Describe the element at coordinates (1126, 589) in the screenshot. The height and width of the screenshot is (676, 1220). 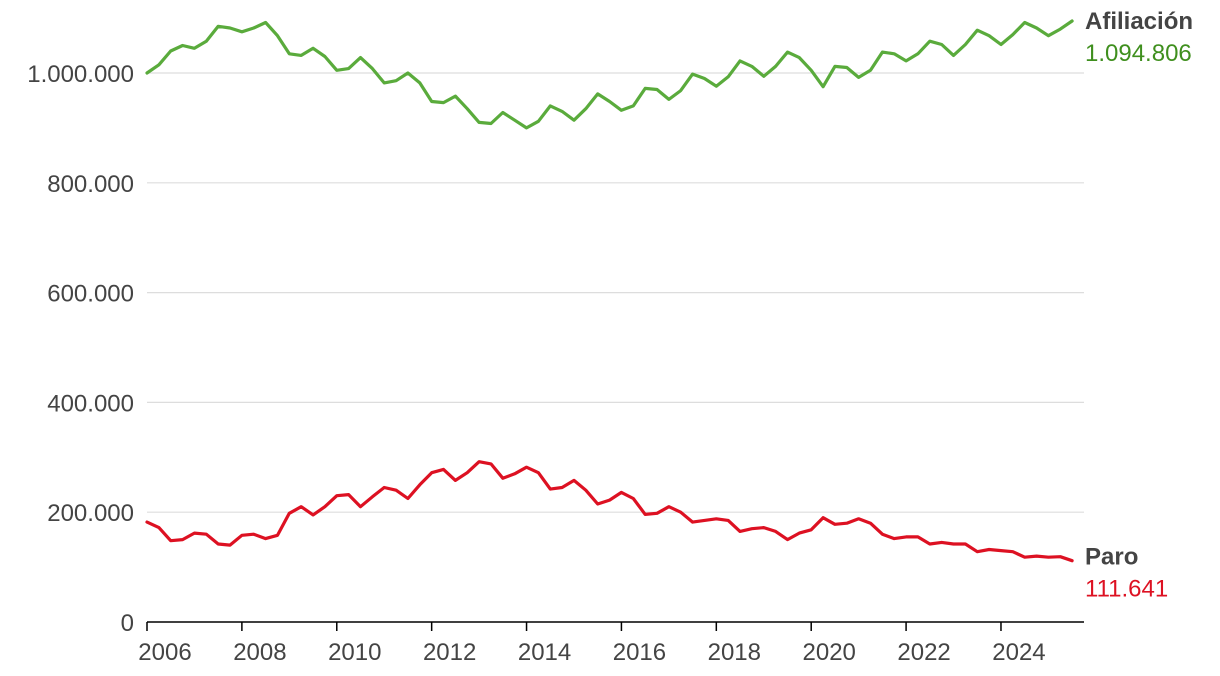
I see `series-end-value: 111.641` at that location.